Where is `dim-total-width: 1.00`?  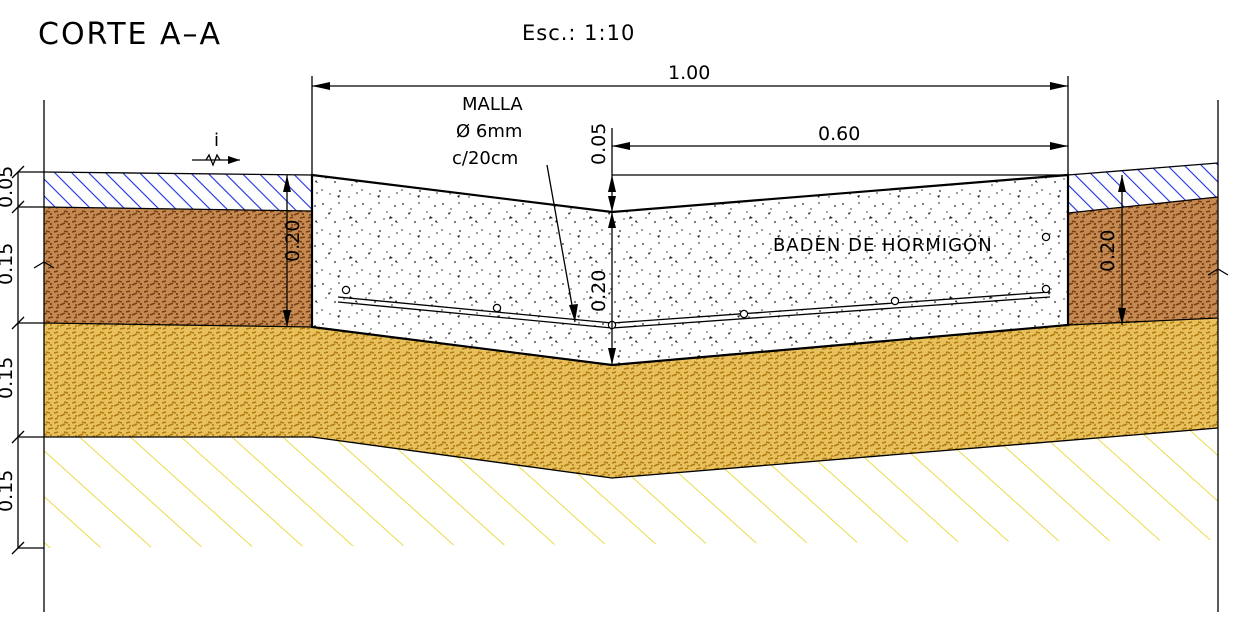 dim-total-width: 1.00 is located at coordinates (689, 73).